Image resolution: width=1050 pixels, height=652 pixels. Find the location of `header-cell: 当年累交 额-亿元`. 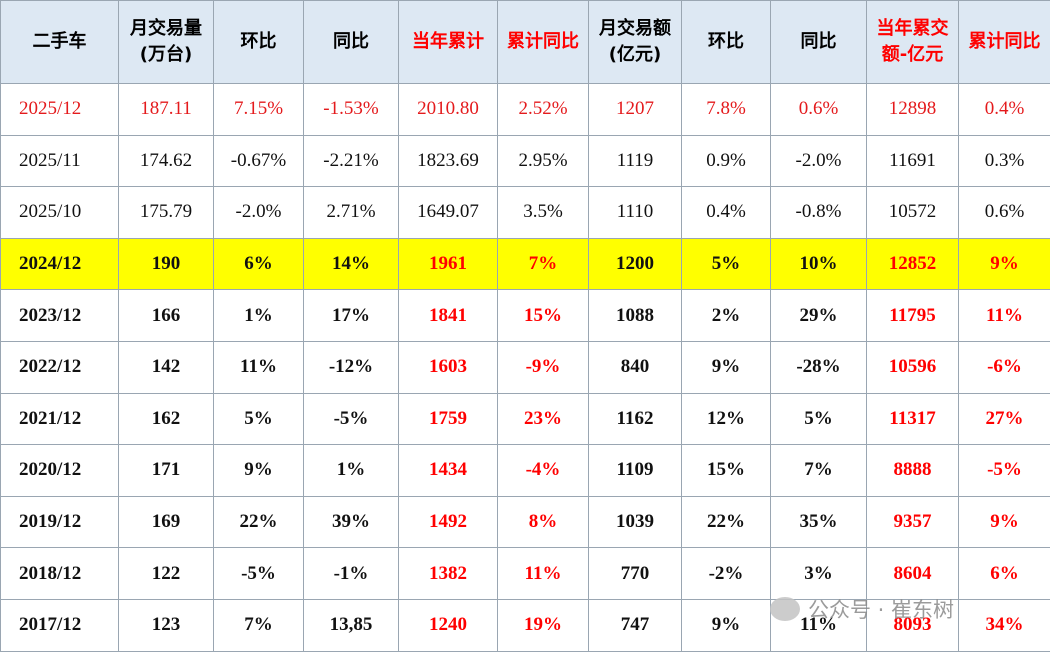

header-cell: 当年累交 额-亿元 is located at coordinates (912, 42).